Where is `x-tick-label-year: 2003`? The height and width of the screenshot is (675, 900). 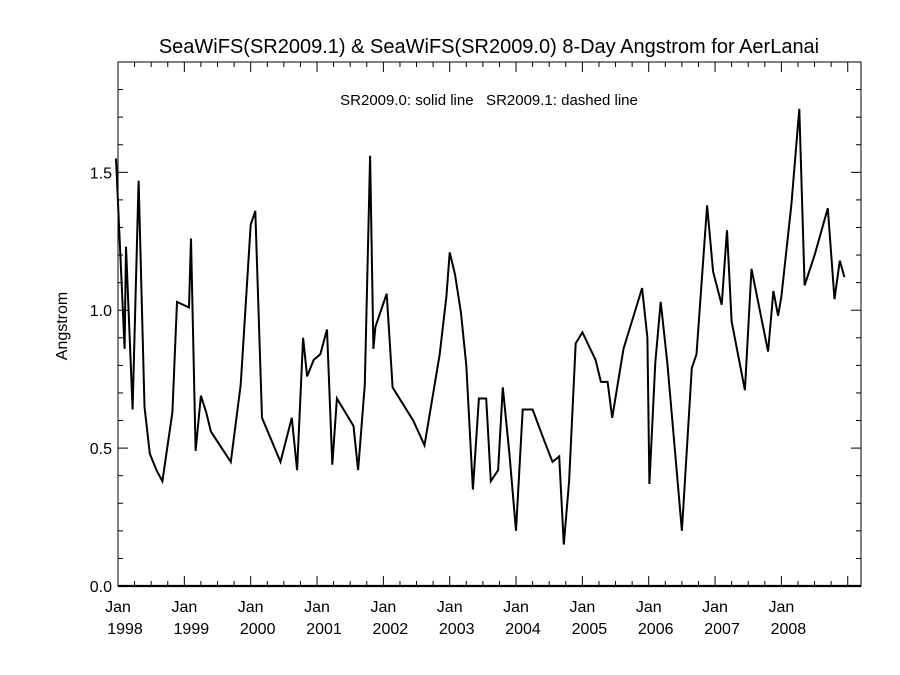
x-tick-label-year: 2003 is located at coordinates (457, 629).